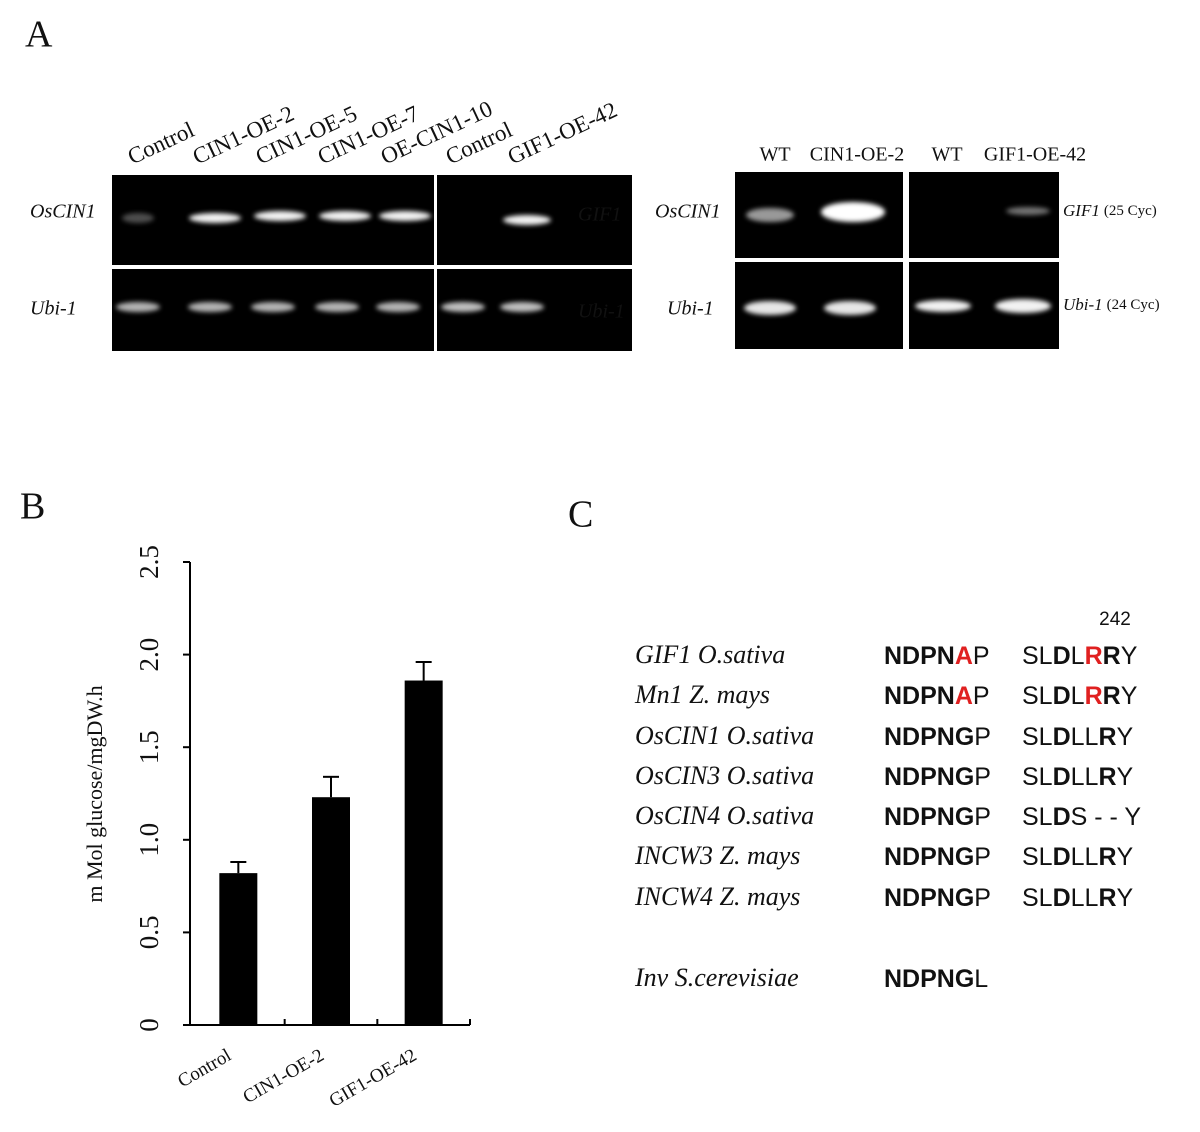 The width and height of the screenshot is (1200, 1132). I want to click on row-label: Ubi-1 (24 Cyc), so click(1111, 304).